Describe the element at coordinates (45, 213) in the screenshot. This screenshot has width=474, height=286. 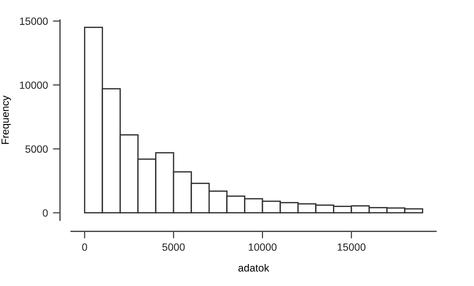
I see `y-tick-label: 0` at that location.